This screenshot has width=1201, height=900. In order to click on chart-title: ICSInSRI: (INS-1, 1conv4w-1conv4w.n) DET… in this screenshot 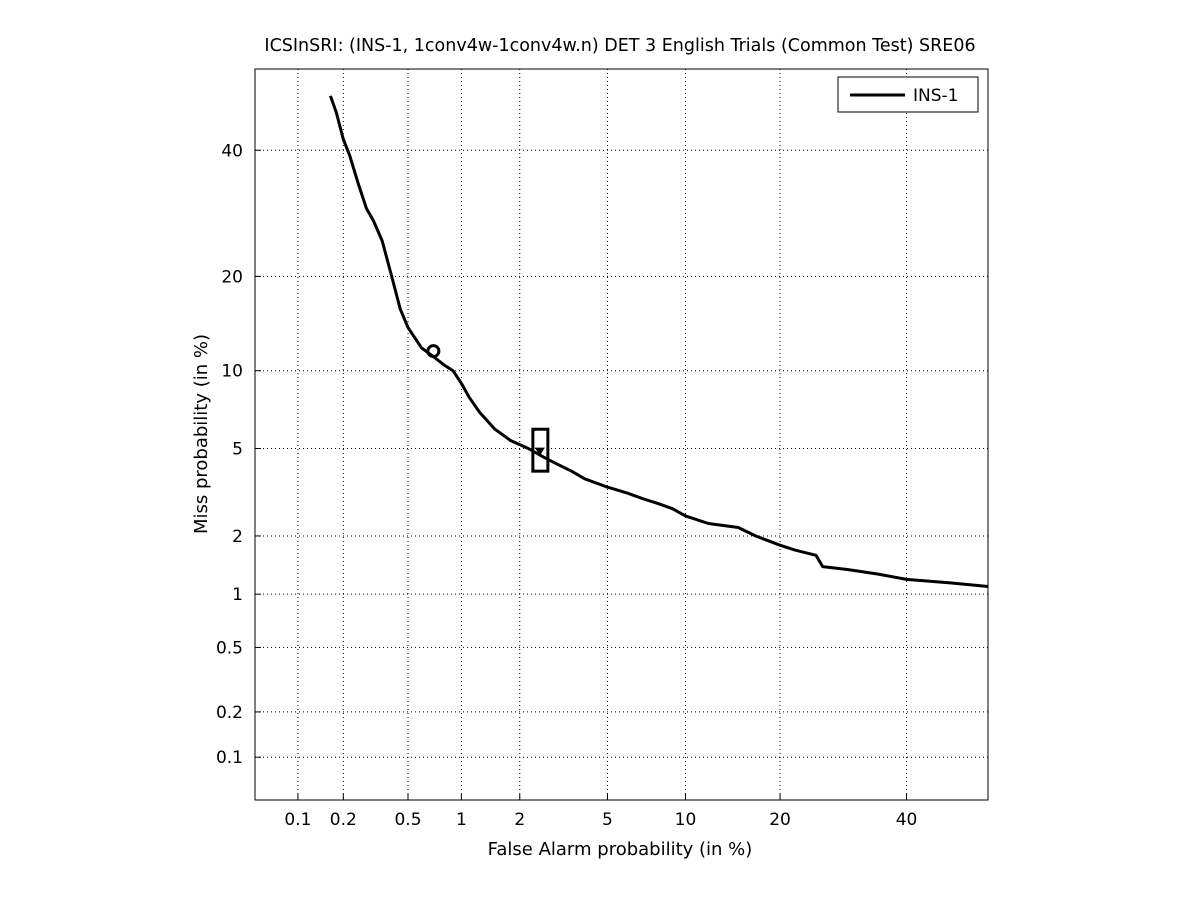, I will do `click(619, 46)`.